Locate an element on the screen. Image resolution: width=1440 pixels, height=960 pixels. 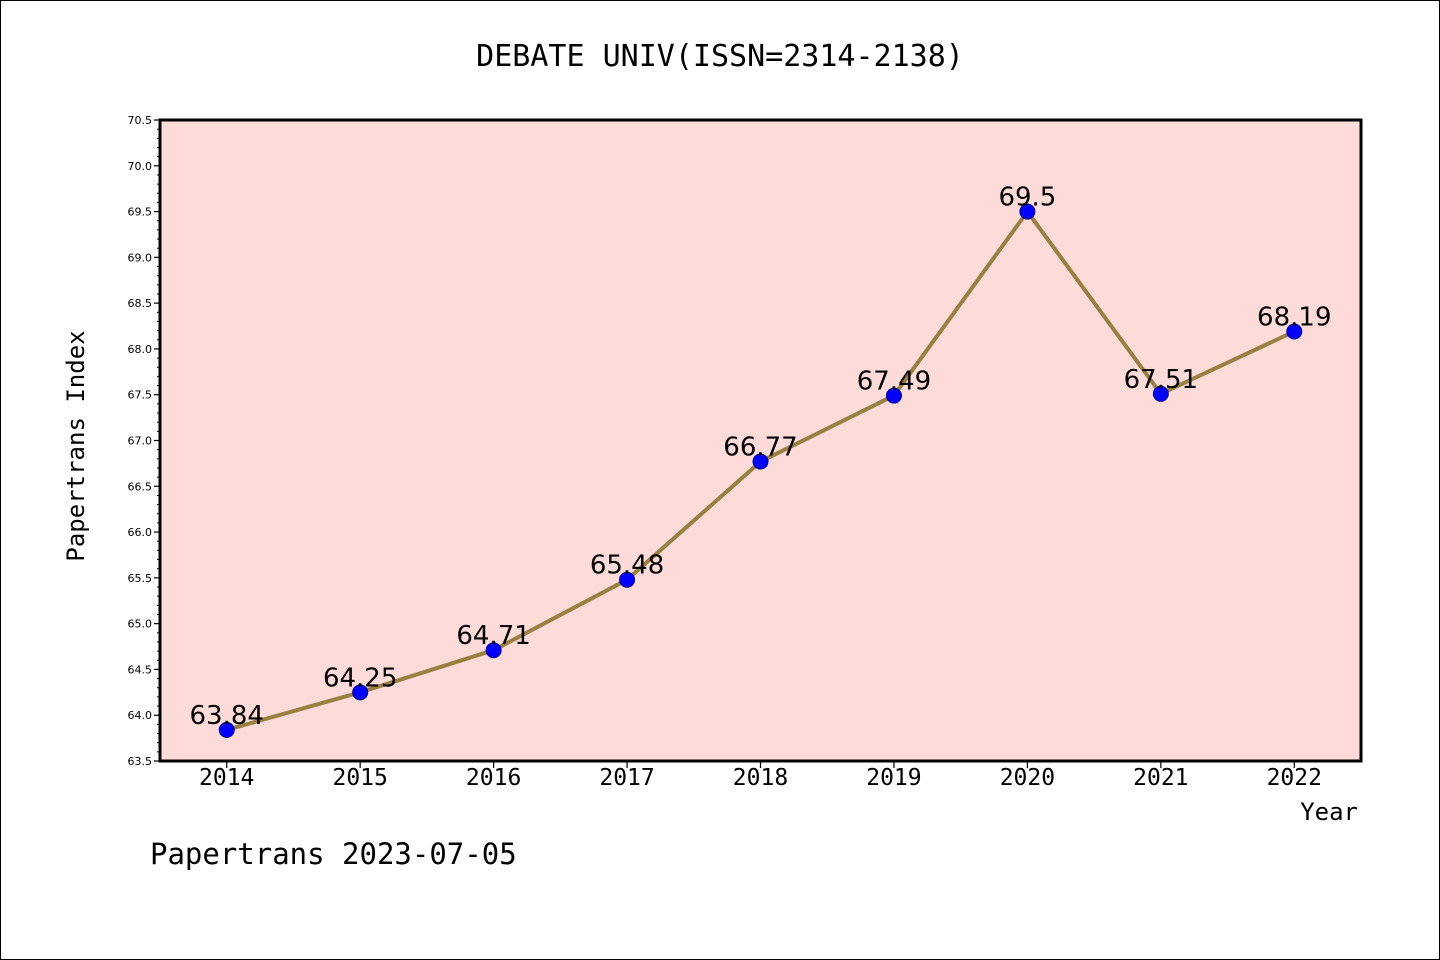
data-label: 67.51 is located at coordinates (1161, 380).